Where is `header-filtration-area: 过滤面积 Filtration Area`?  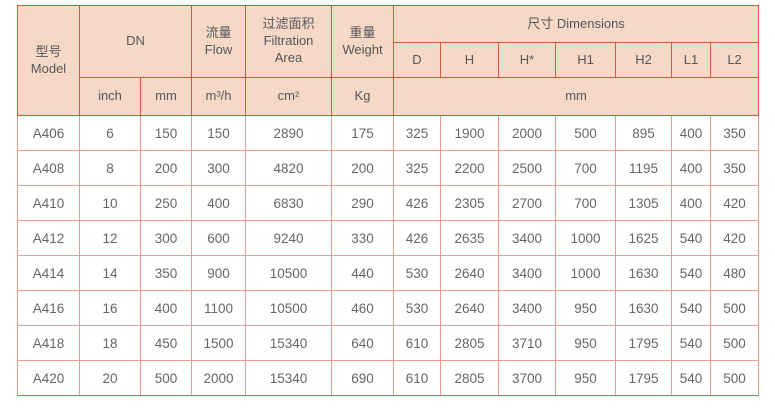
header-filtration-area: 过滤面积 Filtration Area is located at coordinates (288, 41).